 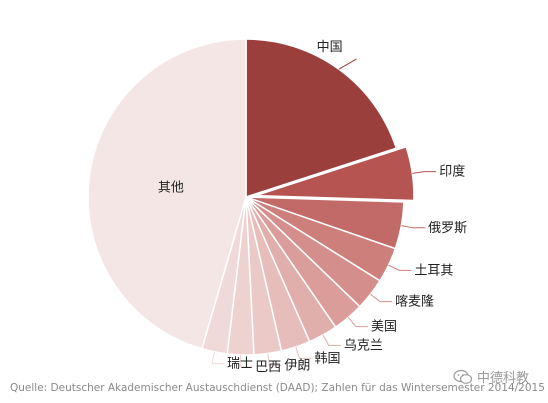 What do you see at coordinates (297, 365) in the screenshot?
I see `slice-label-8: 伊朗` at bounding box center [297, 365].